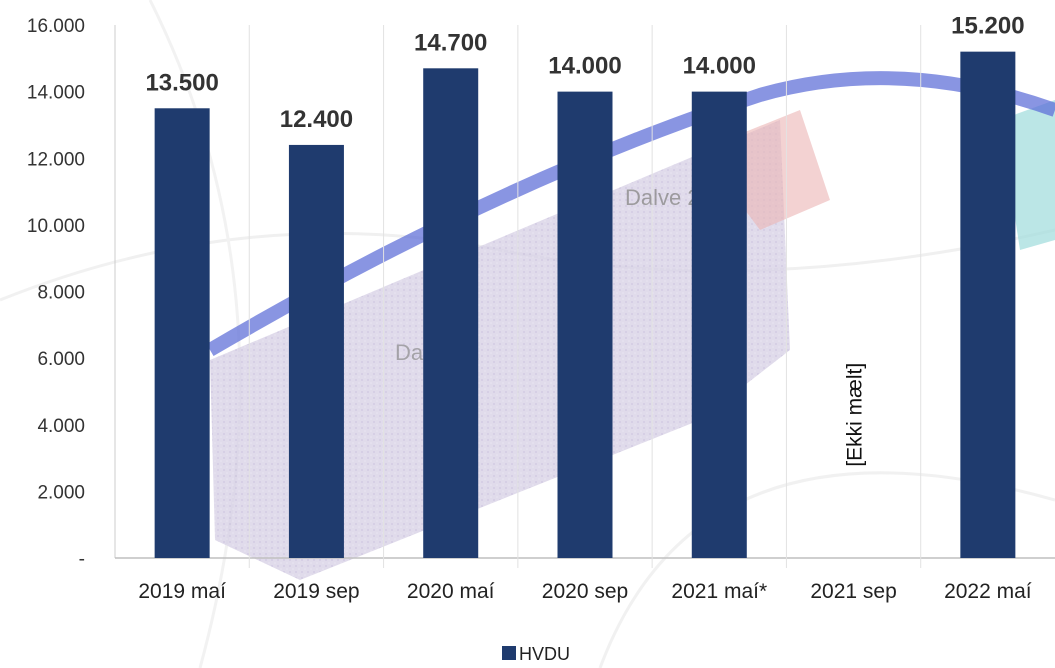 The height and width of the screenshot is (668, 1055). Describe the element at coordinates (61, 293) in the screenshot. I see `y-tick-label: 8.000` at that location.